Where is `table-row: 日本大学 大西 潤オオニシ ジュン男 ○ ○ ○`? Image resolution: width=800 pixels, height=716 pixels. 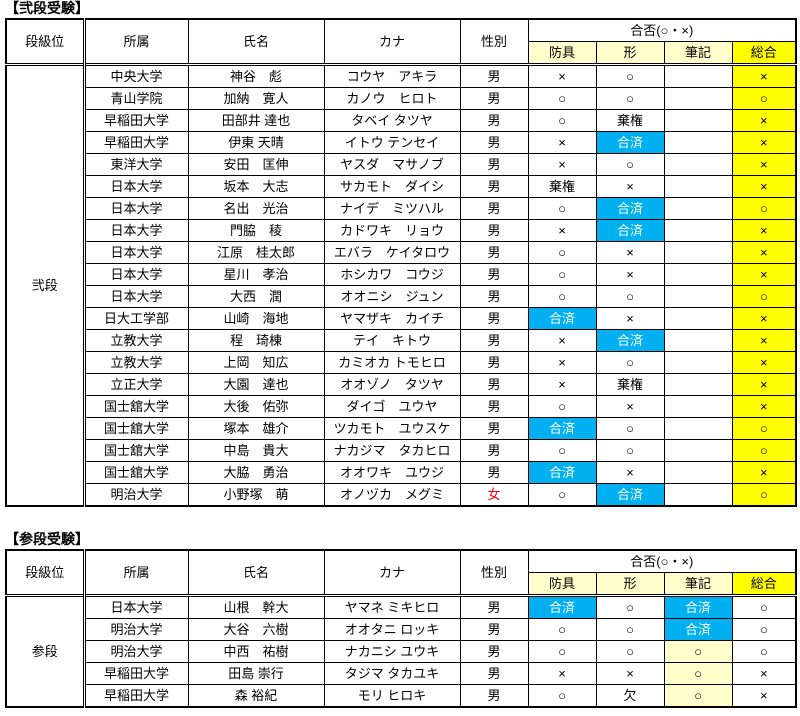
table-row: 日本大学 大西 潤オオニシ ジュン男 ○ ○ ○ is located at coordinates (401, 296).